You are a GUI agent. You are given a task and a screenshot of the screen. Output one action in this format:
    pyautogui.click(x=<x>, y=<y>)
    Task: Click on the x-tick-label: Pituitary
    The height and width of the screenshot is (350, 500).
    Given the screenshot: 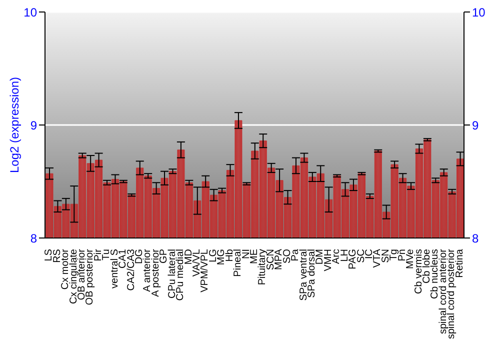 What is the action you would take?
    pyautogui.click(x=262, y=267)
    